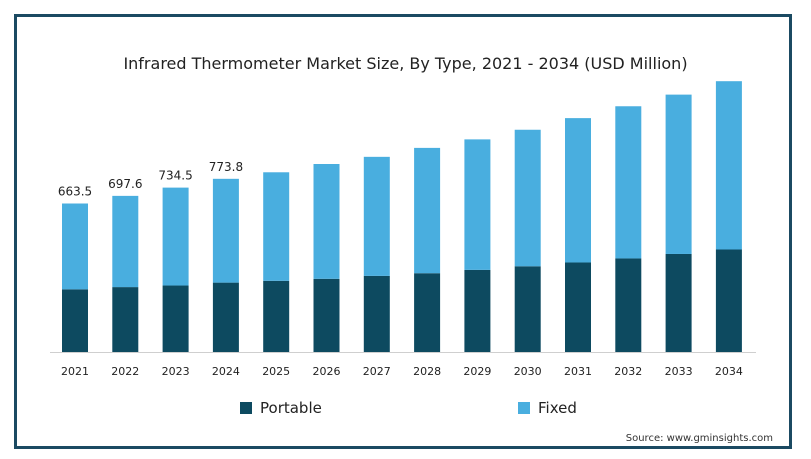  What do you see at coordinates (176, 371) in the screenshot?
I see `x-tick-label-2023: 2023` at bounding box center [176, 371].